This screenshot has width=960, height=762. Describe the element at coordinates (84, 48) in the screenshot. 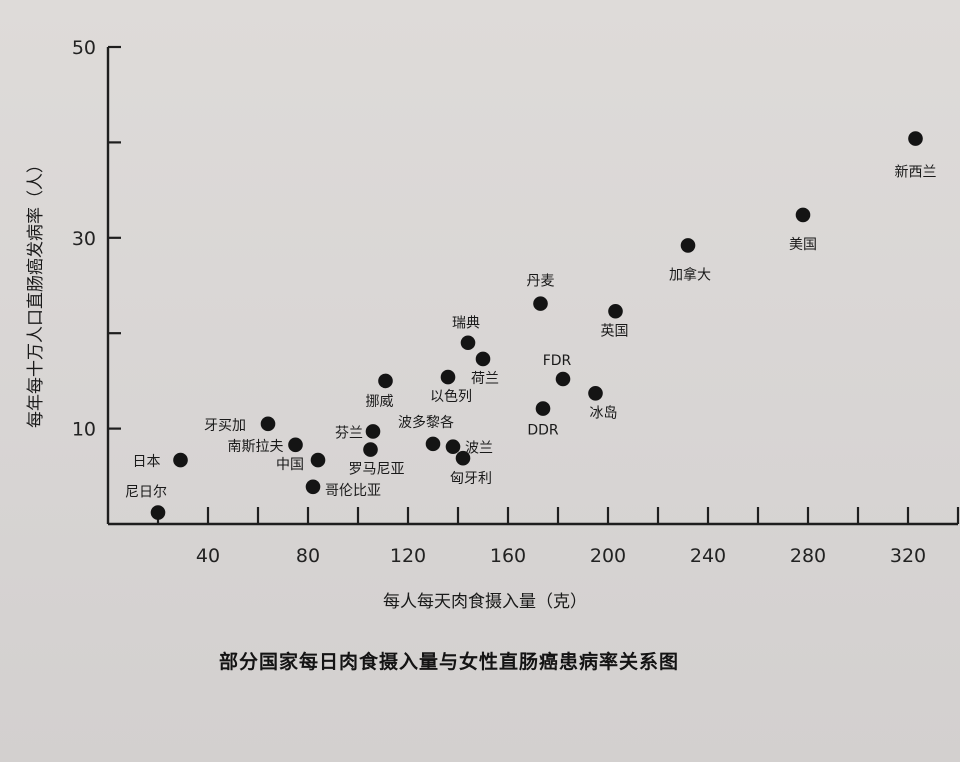

I see `y-tick-label: 50` at that location.